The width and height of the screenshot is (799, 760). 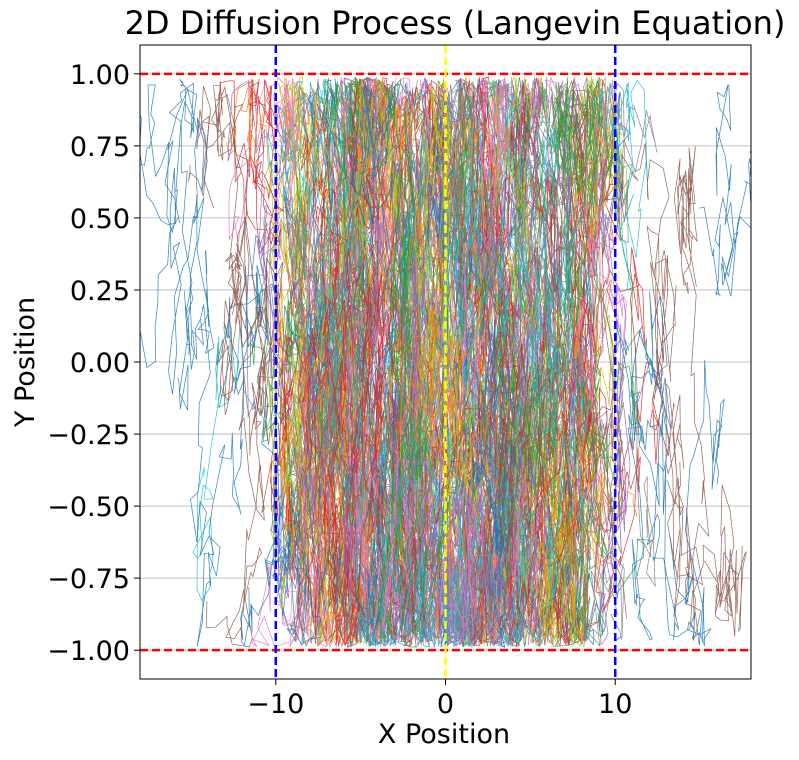 I want to click on x-tick-label-1: 0, so click(x=445, y=704).